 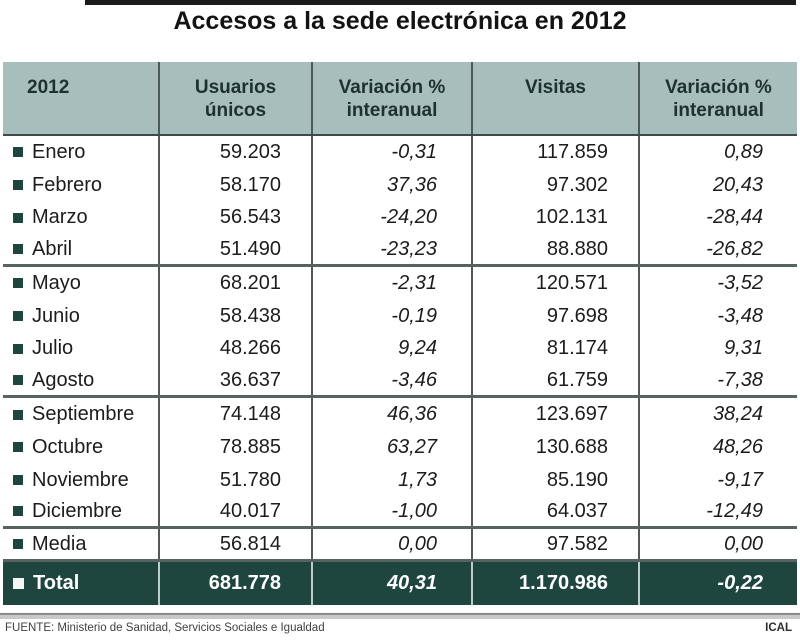 What do you see at coordinates (393, 152) in the screenshot?
I see `var-unique-value: -0,31` at bounding box center [393, 152].